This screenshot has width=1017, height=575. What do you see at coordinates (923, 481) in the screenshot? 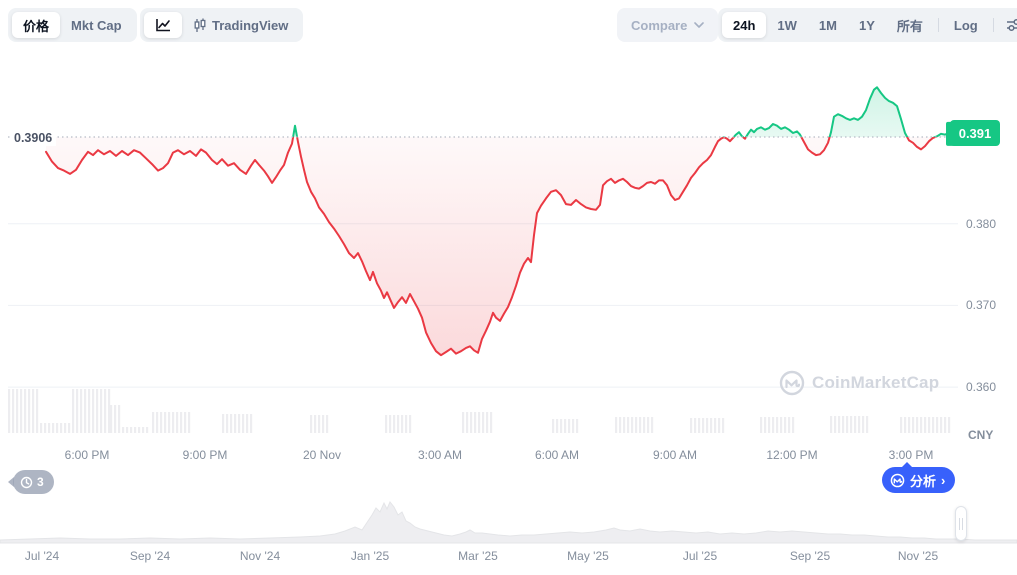
I see `analysis-label: 分析` at bounding box center [923, 481].